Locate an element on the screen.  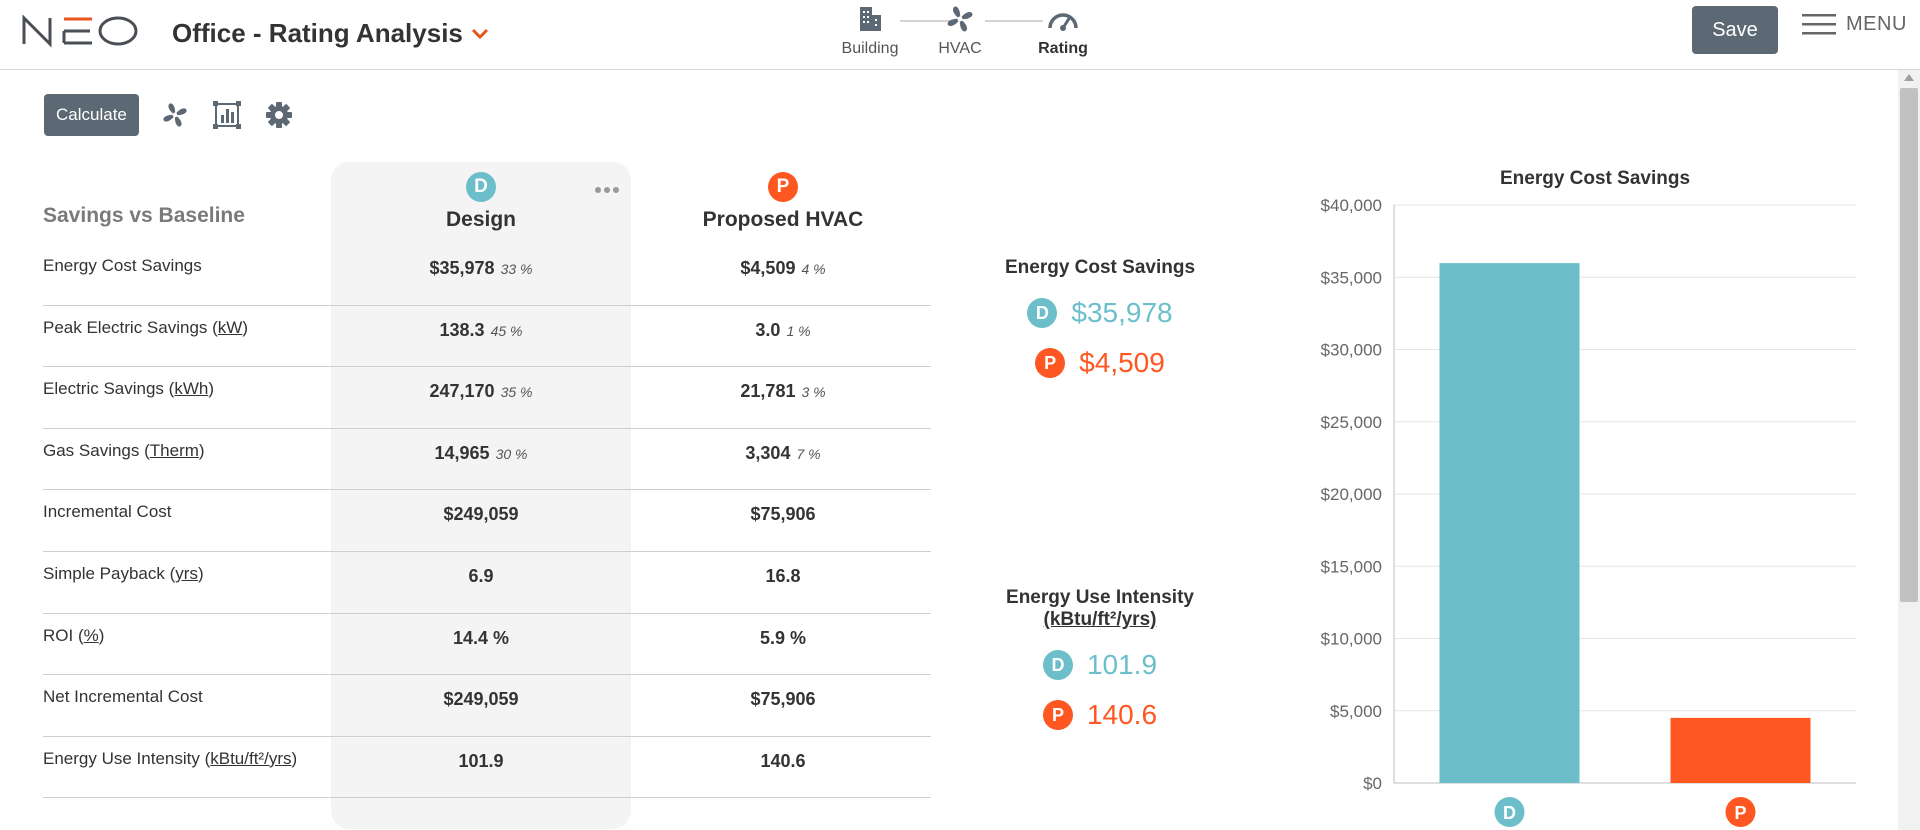
unit-link: kWh is located at coordinates (191, 389).